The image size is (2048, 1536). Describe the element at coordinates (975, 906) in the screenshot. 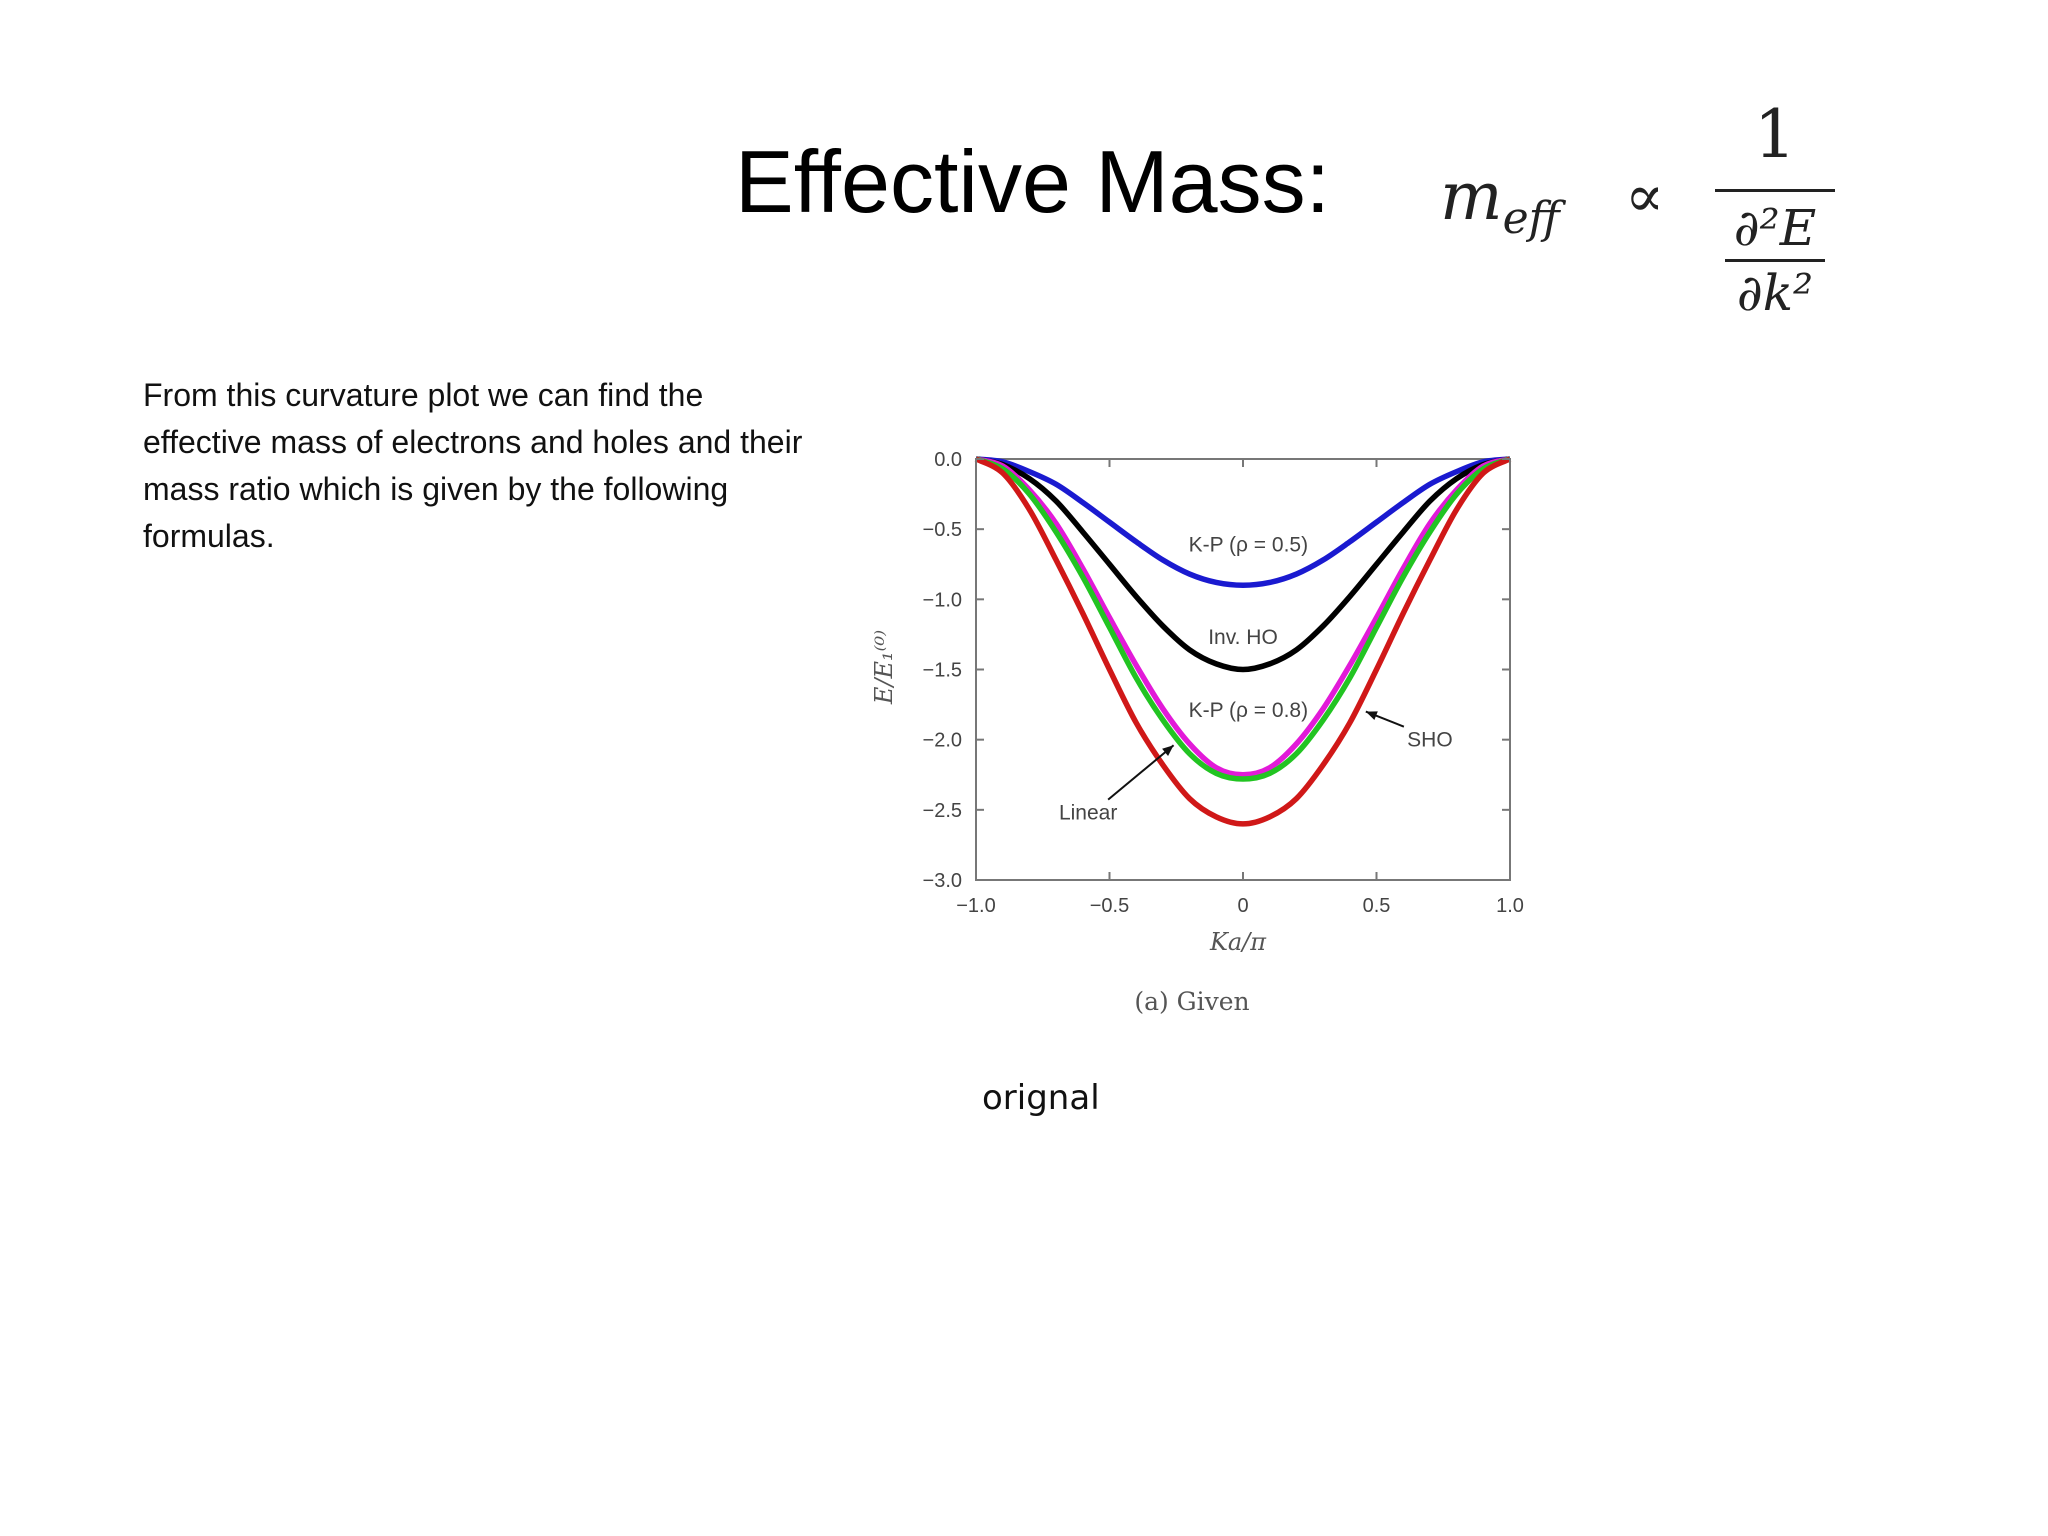

I see `x-tick-label: −1.0` at that location.